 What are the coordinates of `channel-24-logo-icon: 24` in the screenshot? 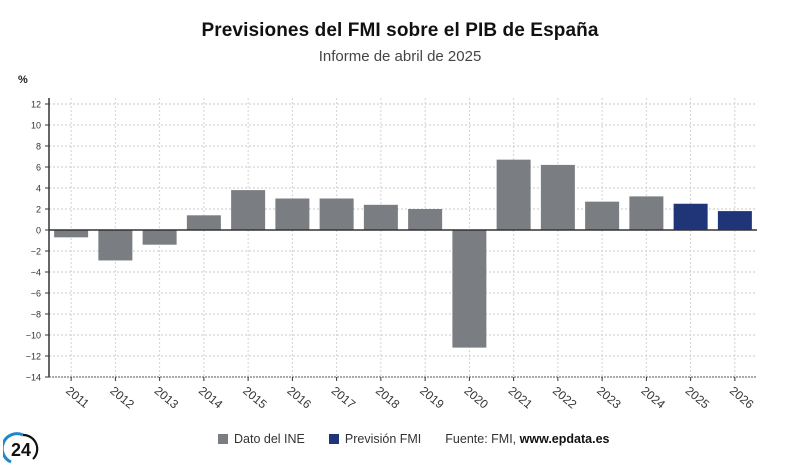 It's located at (19, 449).